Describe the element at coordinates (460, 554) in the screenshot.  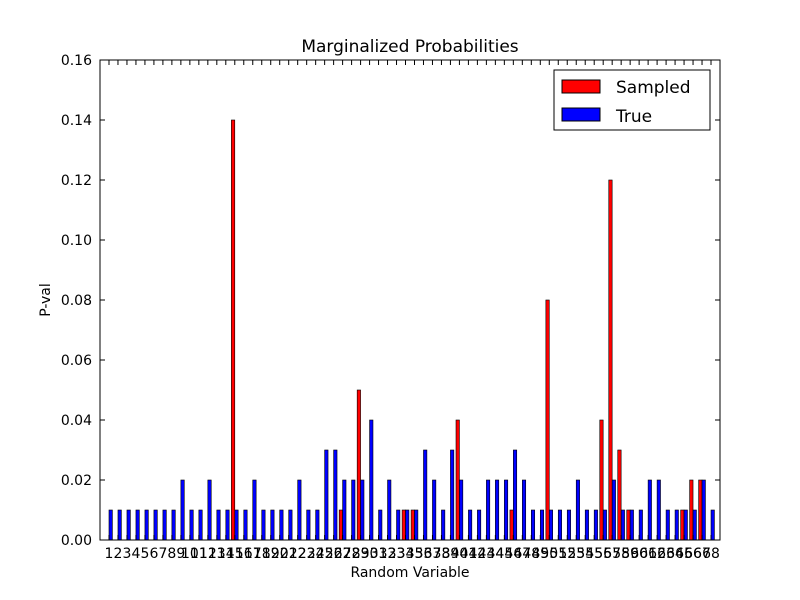
I see `x-tick-label-40: 40` at that location.